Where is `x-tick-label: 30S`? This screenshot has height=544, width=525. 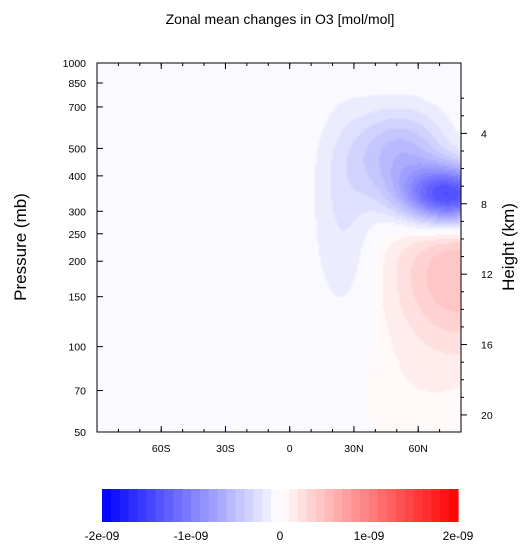
x-tick-label: 30S is located at coordinates (225, 449).